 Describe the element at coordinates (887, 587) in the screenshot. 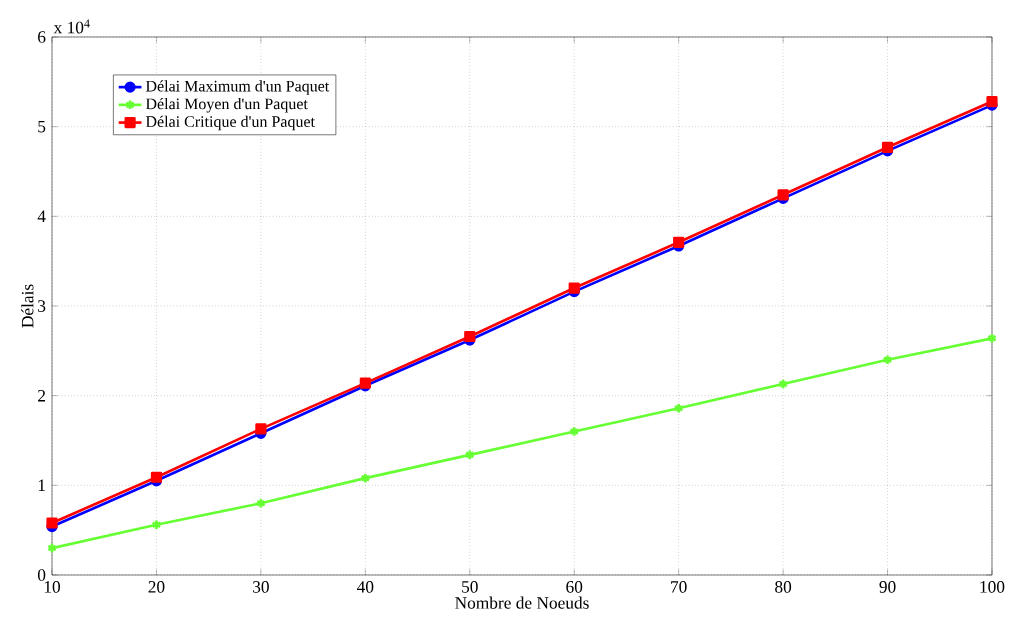

I see `x-tick-label: 90` at that location.